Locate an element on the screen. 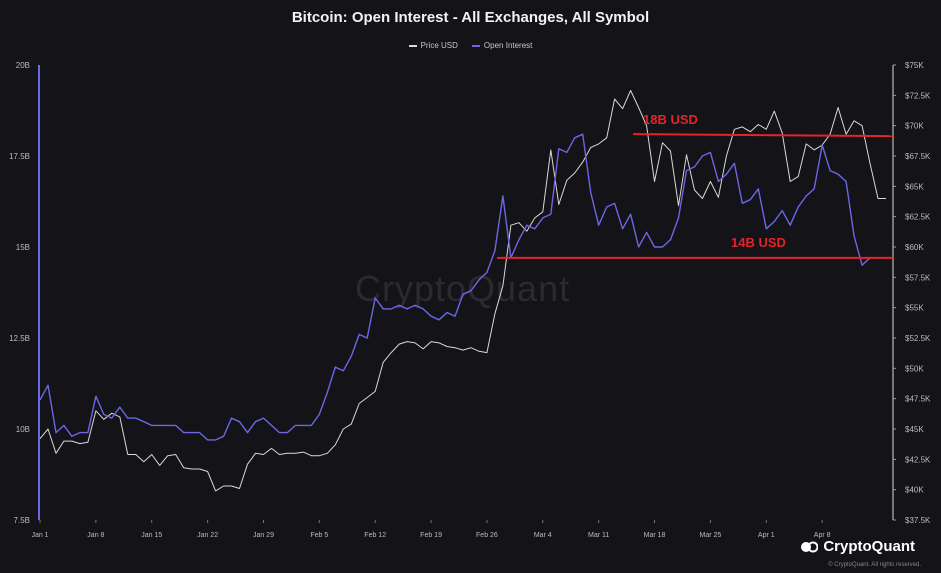 The height and width of the screenshot is (573, 941). x-axis-tick-label: Mar 18 is located at coordinates (655, 535).